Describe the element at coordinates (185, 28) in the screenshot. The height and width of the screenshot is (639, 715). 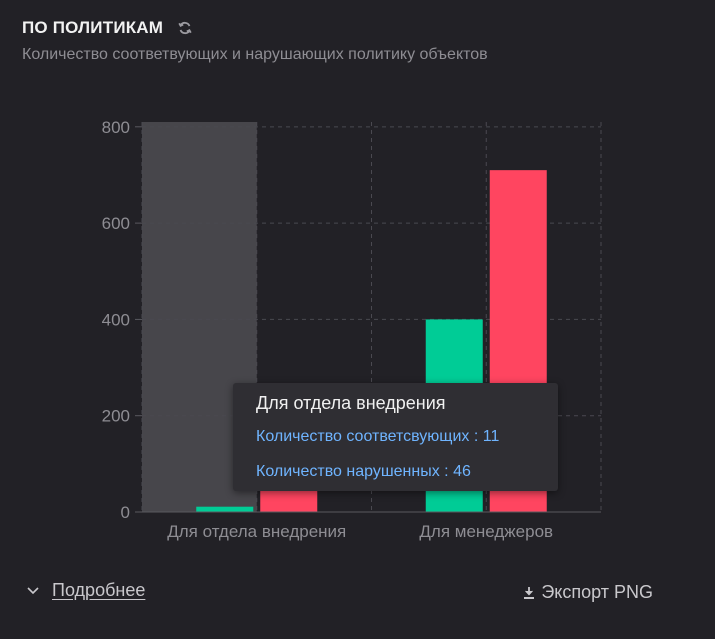
I see `refresh-icon` at that location.